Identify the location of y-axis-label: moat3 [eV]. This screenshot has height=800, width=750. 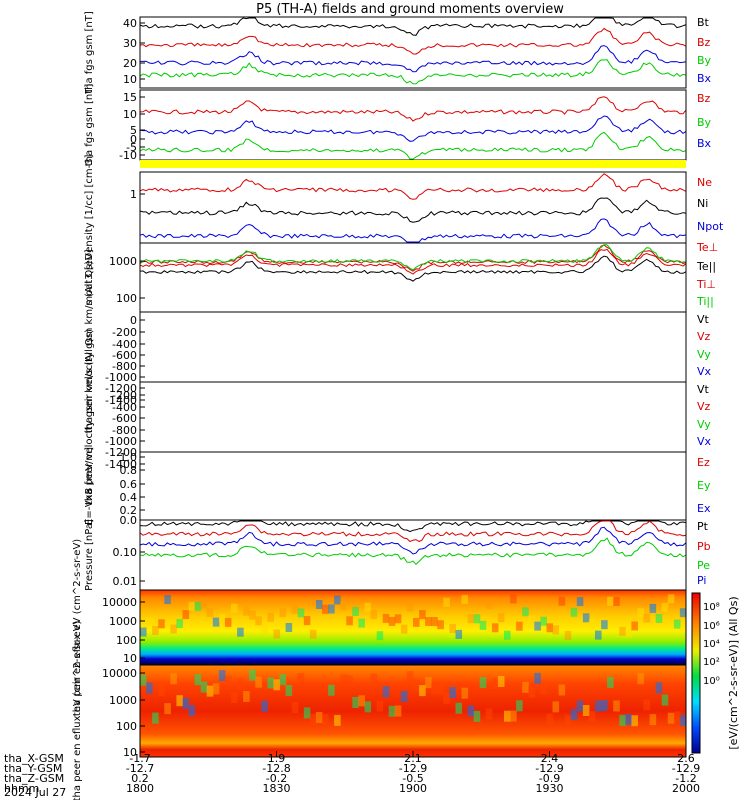
(89, 277).